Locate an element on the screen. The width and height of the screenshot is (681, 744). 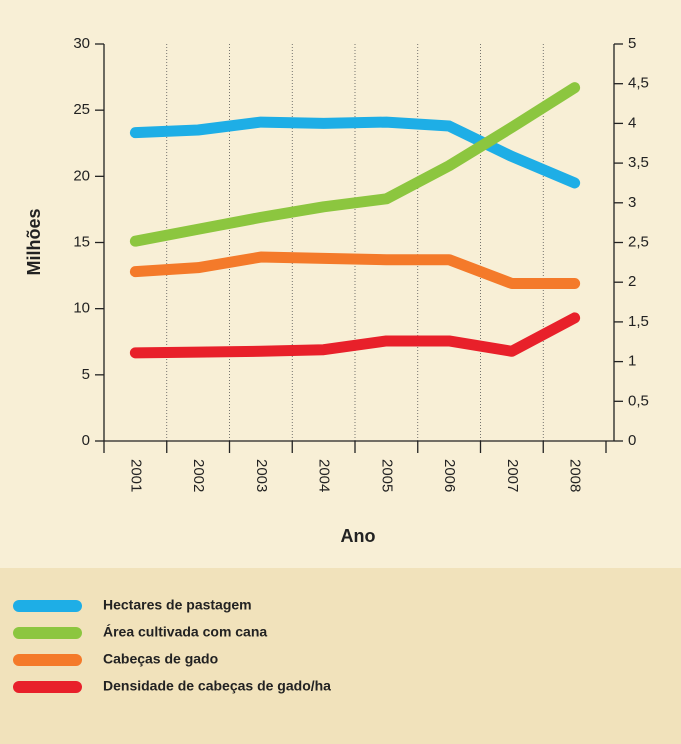
y2-tick-label: 0,5 is located at coordinates (638, 400).